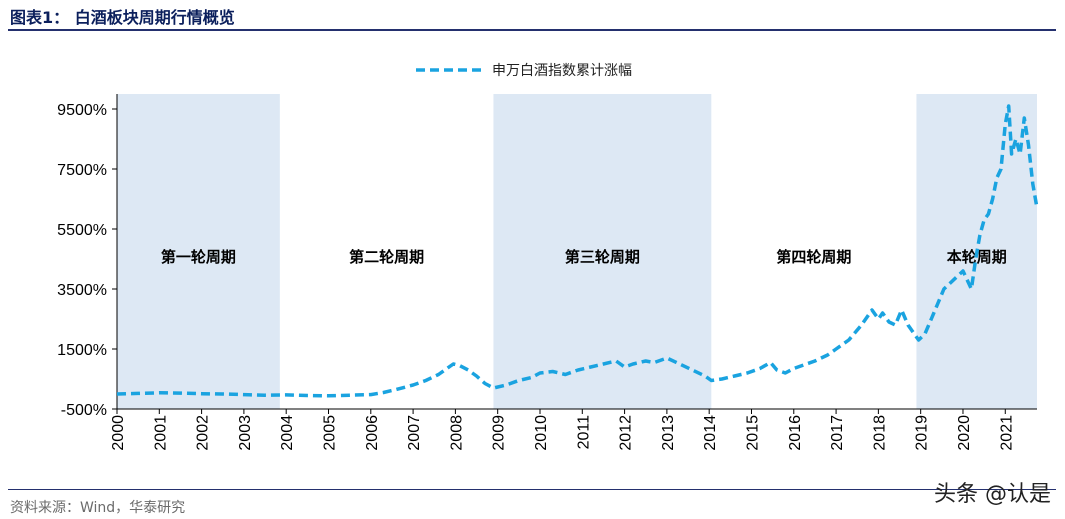  What do you see at coordinates (198, 257) in the screenshot?
I see `cycle-label: 第一轮周期` at bounding box center [198, 257].